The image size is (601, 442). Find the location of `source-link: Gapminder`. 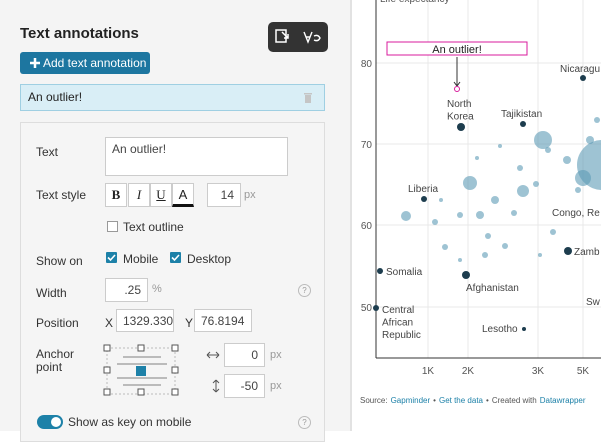

source-link: Gapminder is located at coordinates (411, 400).